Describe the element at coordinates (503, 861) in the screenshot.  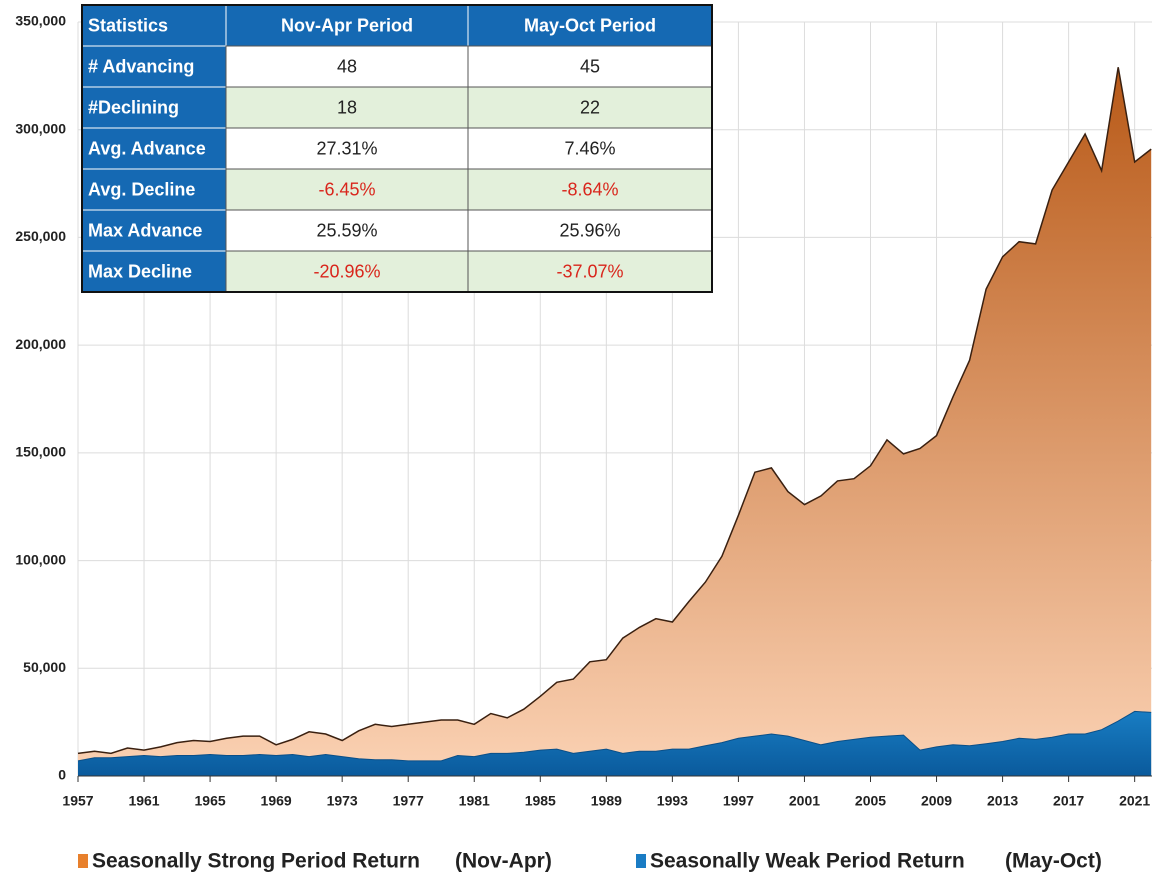
I see `legend-period: (Nov-Apr)` at that location.